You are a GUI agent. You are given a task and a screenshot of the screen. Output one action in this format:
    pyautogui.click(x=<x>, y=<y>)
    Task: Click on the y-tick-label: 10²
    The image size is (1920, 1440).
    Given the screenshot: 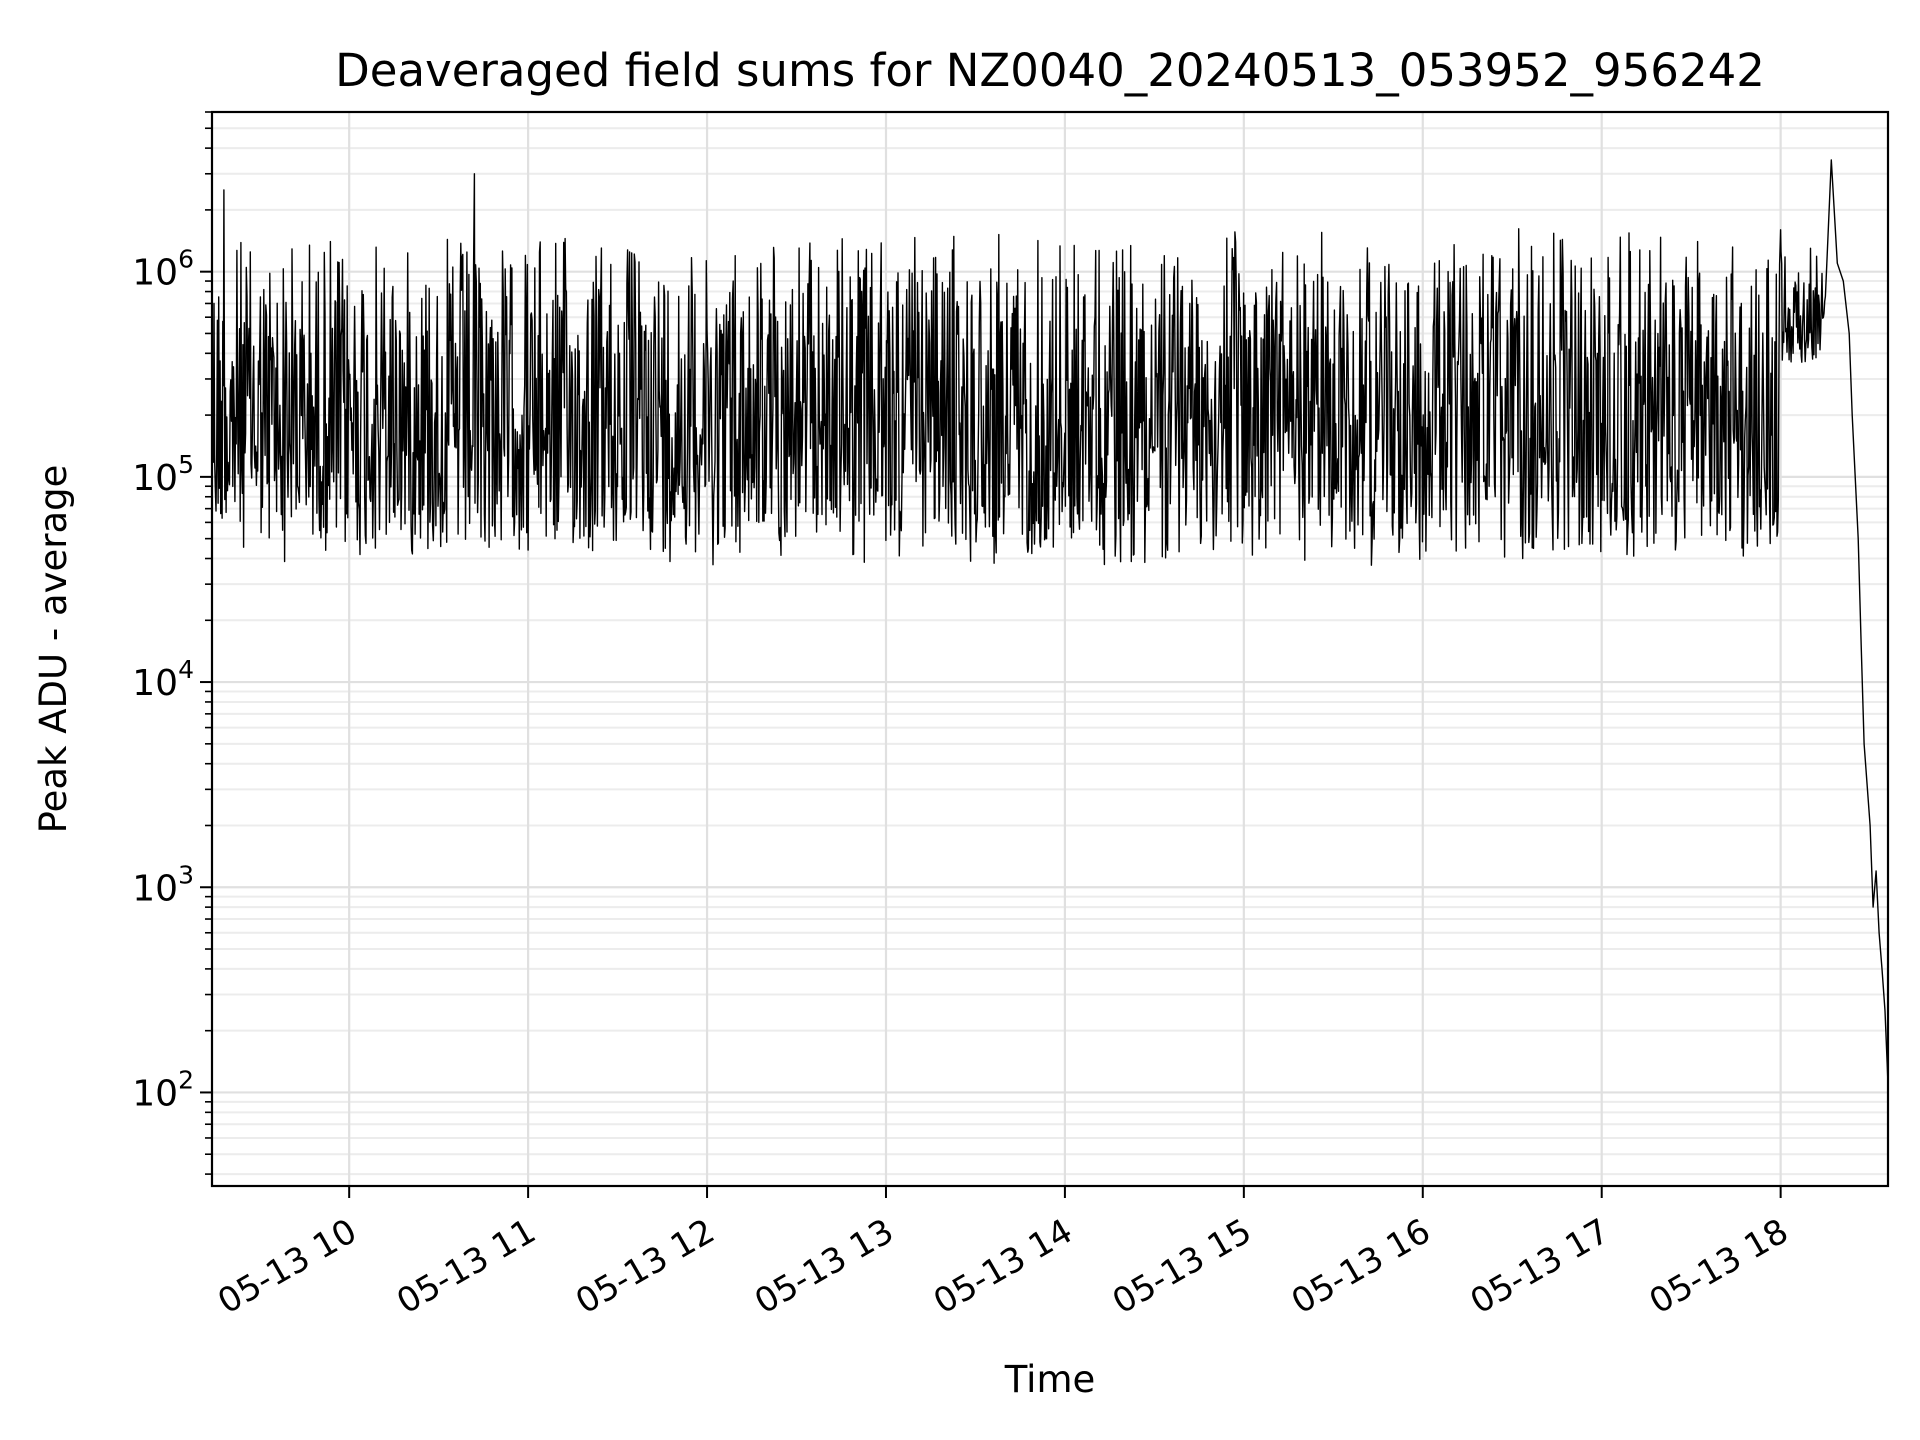 What is the action you would take?
    pyautogui.click(x=163, y=1089)
    